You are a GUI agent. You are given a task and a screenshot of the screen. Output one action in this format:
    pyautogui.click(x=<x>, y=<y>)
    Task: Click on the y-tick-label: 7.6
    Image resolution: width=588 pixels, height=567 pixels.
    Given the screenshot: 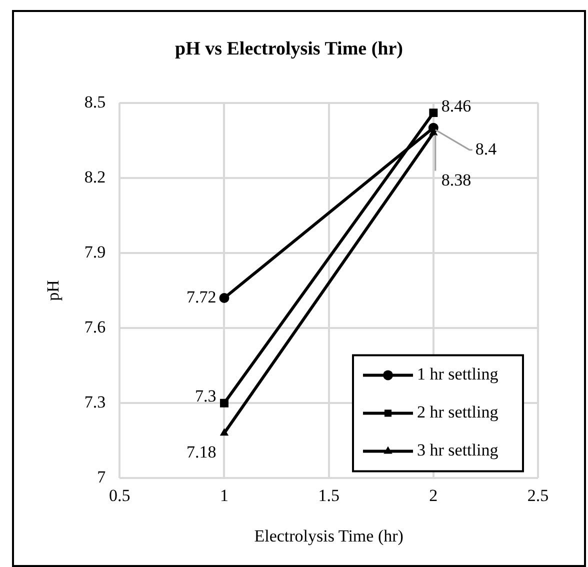 What is the action you would take?
    pyautogui.click(x=95, y=327)
    